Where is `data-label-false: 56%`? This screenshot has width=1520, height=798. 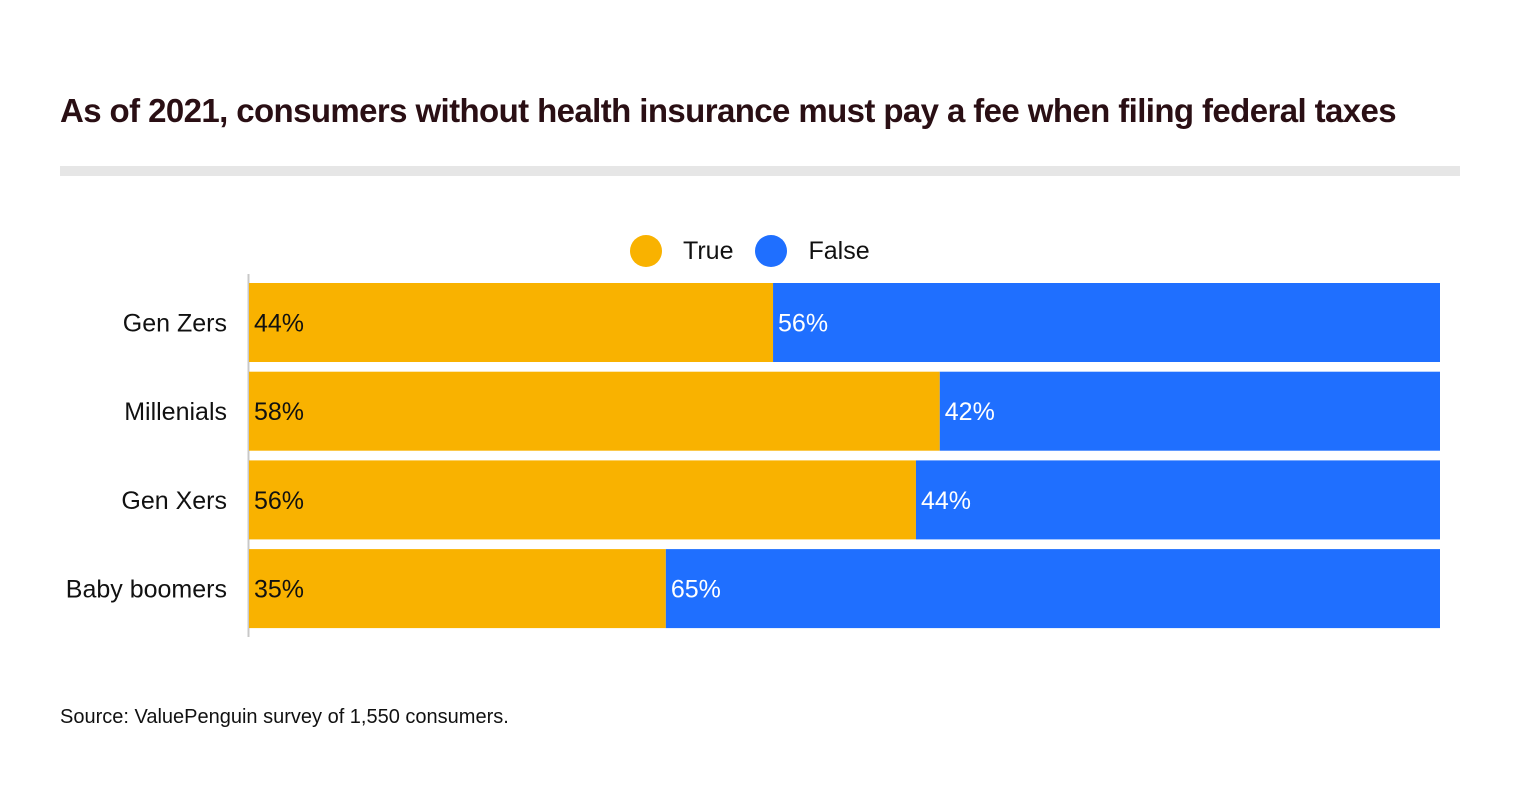 data-label-false: 56% is located at coordinates (803, 324).